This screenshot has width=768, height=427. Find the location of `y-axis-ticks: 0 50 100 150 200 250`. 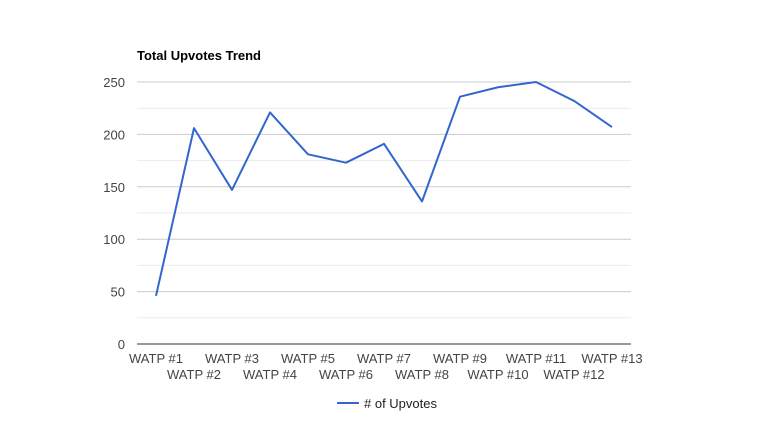

y-axis-ticks: 0 50 100 150 200 250 is located at coordinates (114, 213).